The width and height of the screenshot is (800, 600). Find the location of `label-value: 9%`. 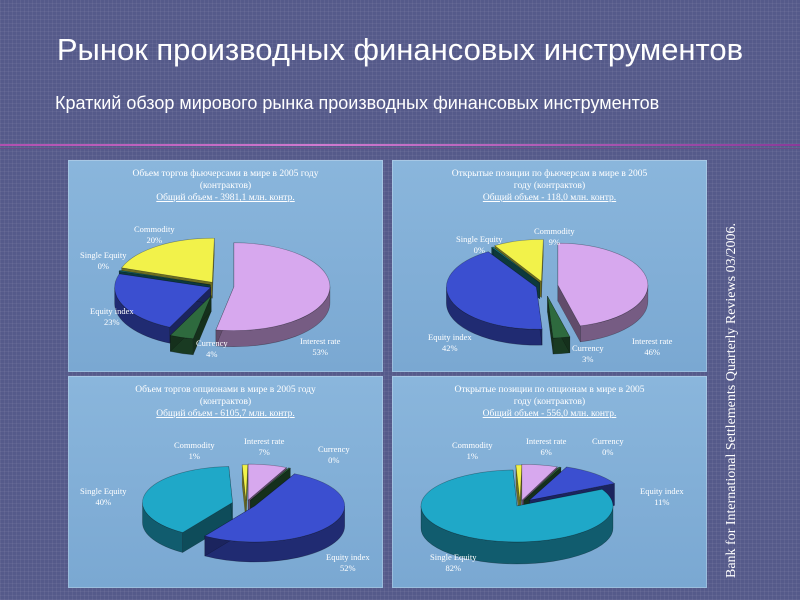

label-value: 9% is located at coordinates (554, 242).